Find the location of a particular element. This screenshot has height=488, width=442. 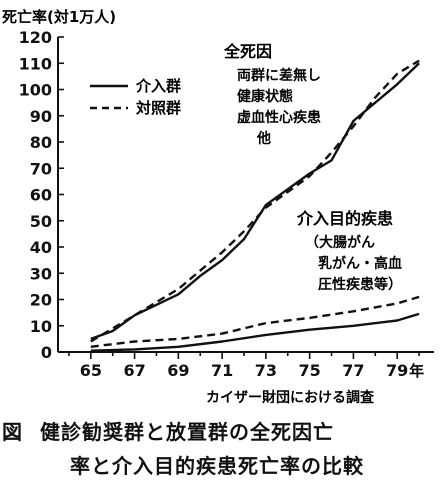

y-ticks: 0 10 20 30 40 50 60 70 80 90 100 110 120 is located at coordinates (41, 195).